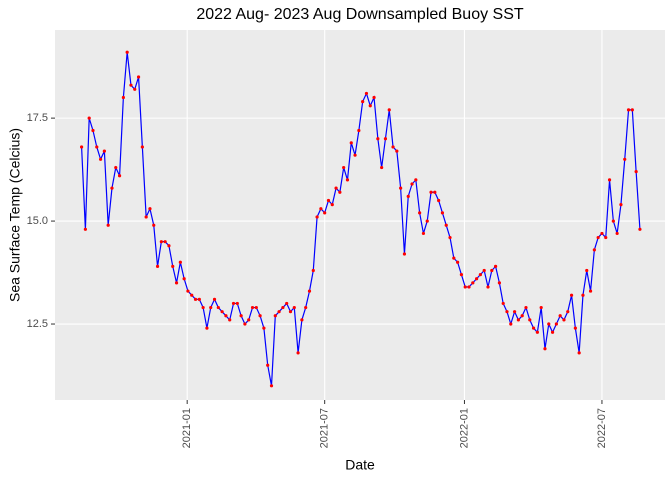  What do you see at coordinates (325, 428) in the screenshot?
I see `x-tick-label: 2021-07` at bounding box center [325, 428].